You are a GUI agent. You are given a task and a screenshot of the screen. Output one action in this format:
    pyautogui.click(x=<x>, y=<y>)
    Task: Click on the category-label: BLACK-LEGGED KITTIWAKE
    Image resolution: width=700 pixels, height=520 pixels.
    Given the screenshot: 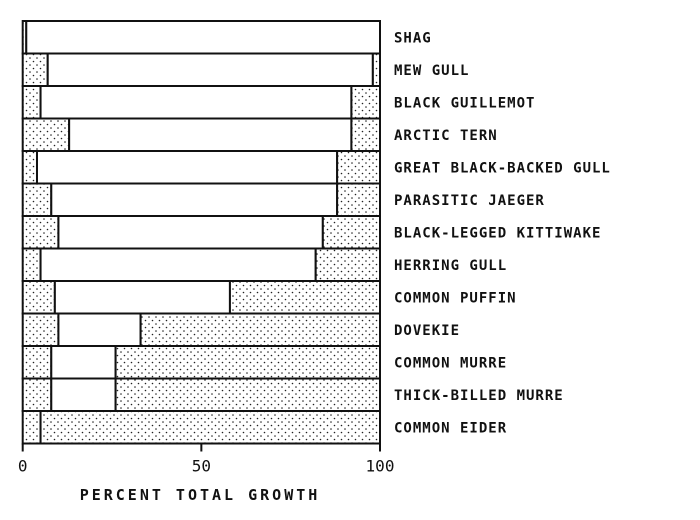 What is the action you would take?
    pyautogui.click(x=497, y=233)
    